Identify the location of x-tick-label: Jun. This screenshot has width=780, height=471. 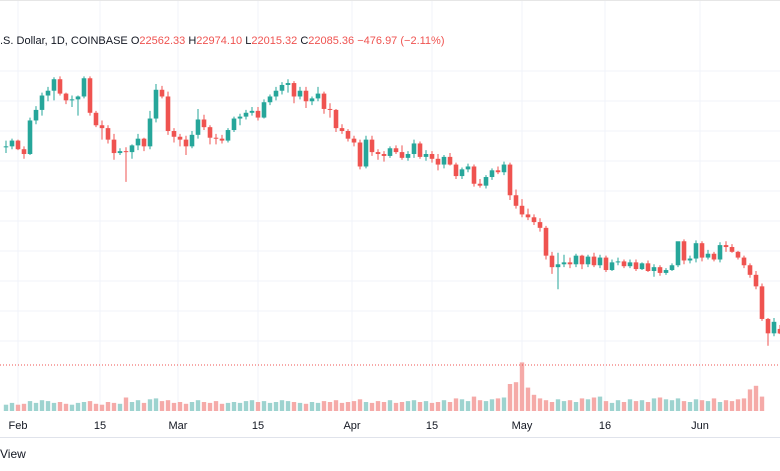
(700, 426).